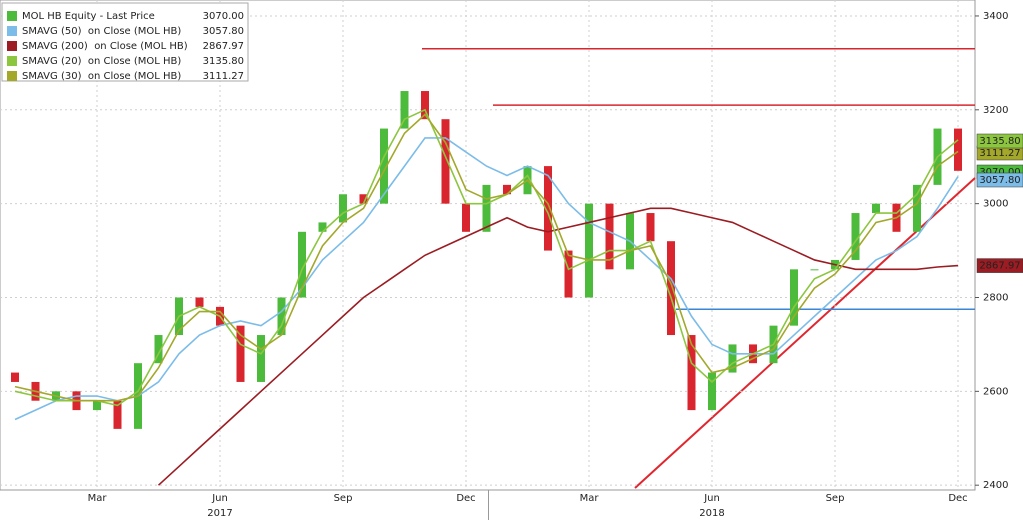 The width and height of the screenshot is (1023, 520). I want to click on y-tick-label: 2600, so click(995, 391).